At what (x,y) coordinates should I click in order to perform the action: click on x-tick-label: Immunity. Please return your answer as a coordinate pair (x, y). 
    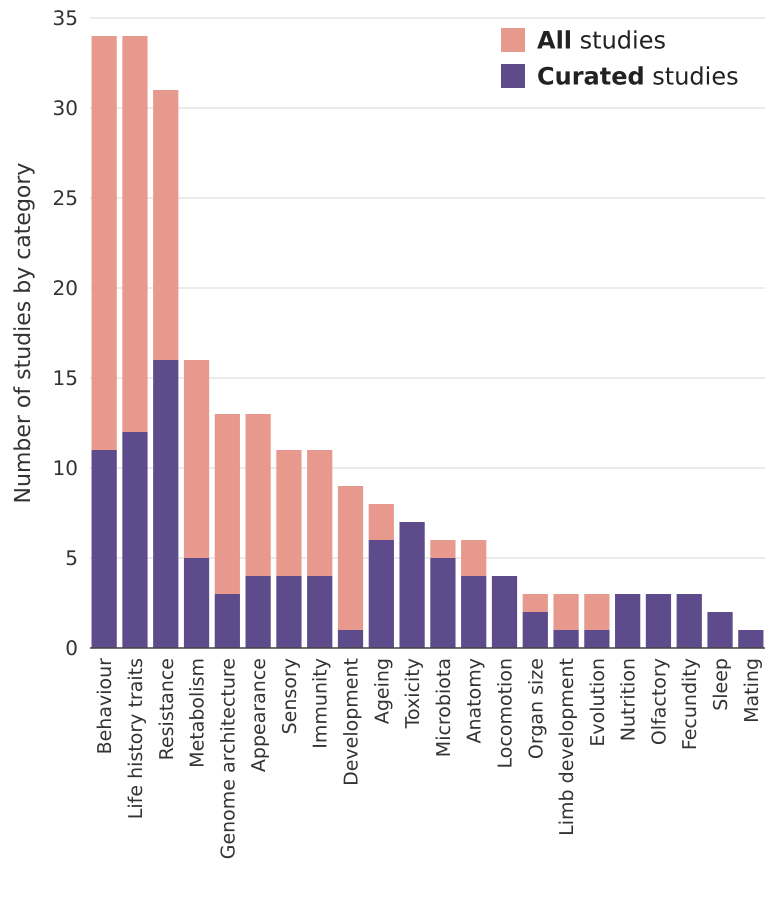
    Looking at the image, I should click on (321, 703).